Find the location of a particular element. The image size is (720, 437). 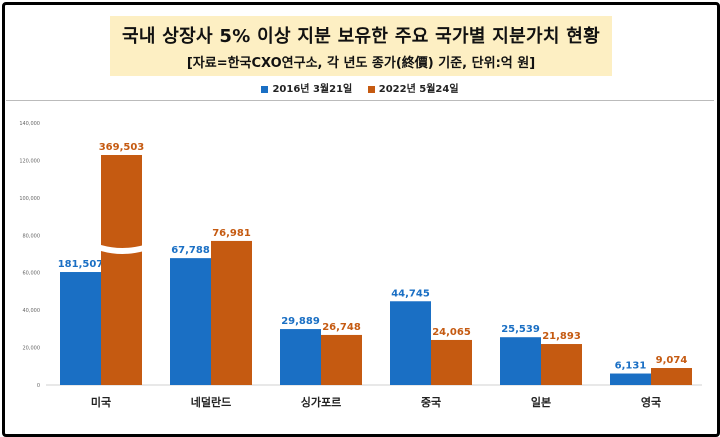

y-tick-label: 40,000 is located at coordinates (32, 311).